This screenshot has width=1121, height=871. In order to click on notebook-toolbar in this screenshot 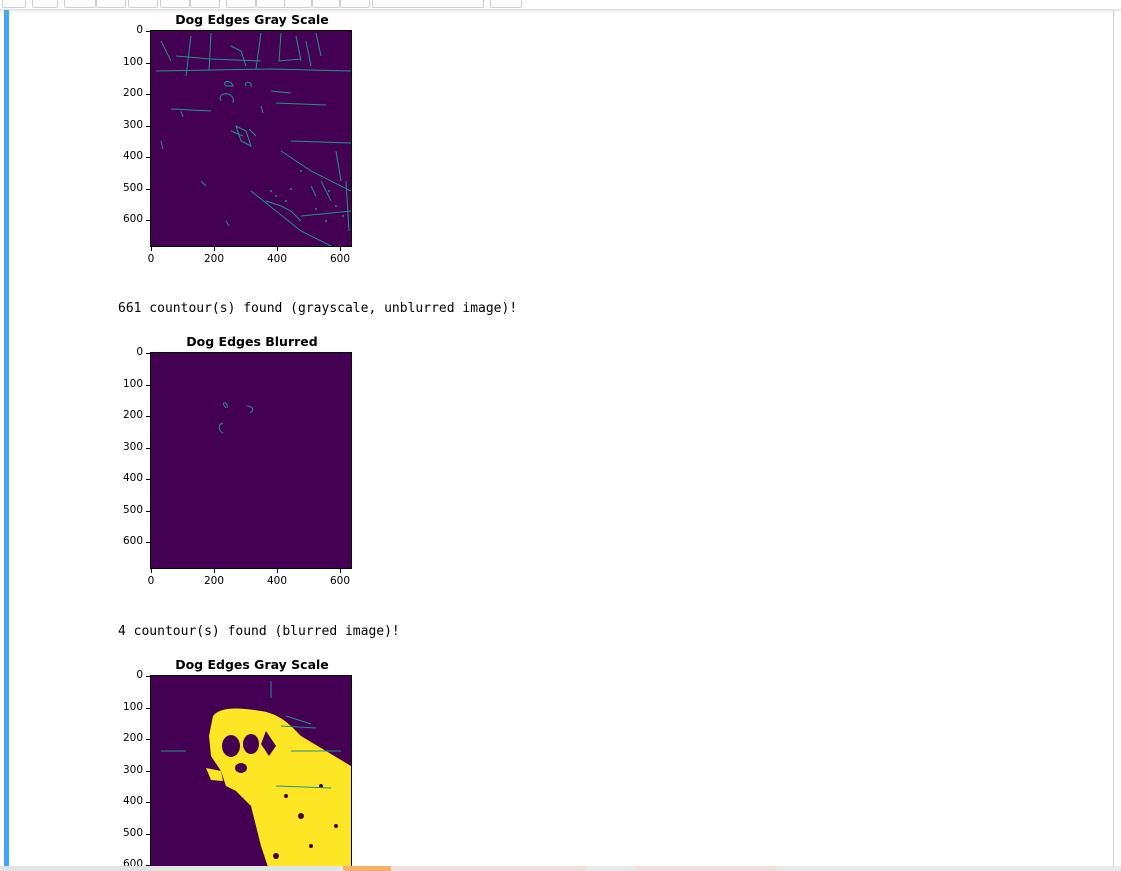, I will do `click(560, 5)`.